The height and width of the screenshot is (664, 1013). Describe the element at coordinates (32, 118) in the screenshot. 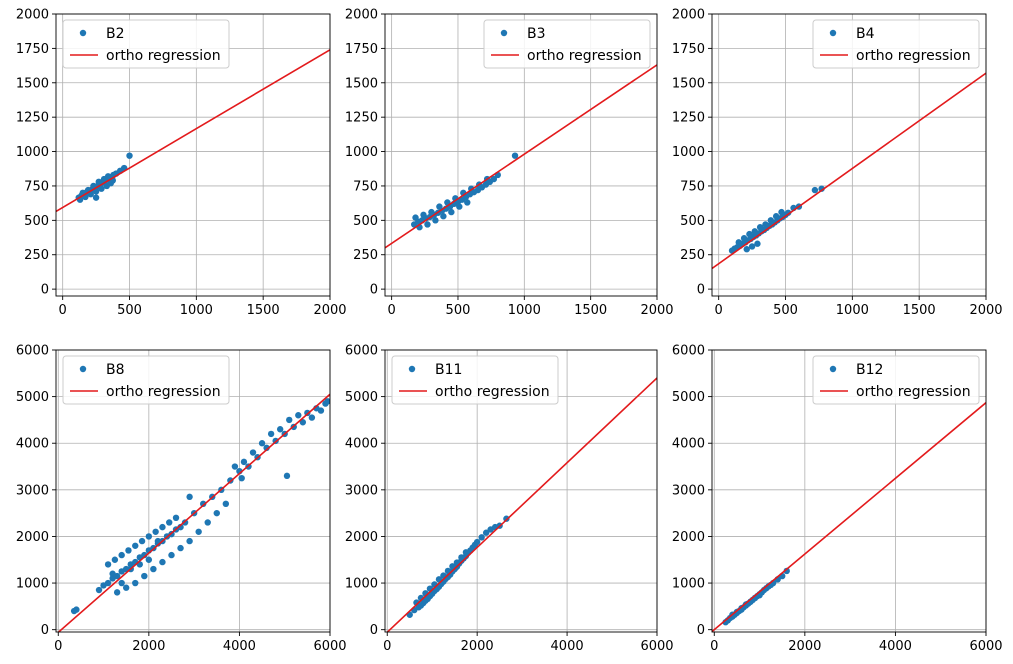

I see `y-tick-label: 1250` at that location.